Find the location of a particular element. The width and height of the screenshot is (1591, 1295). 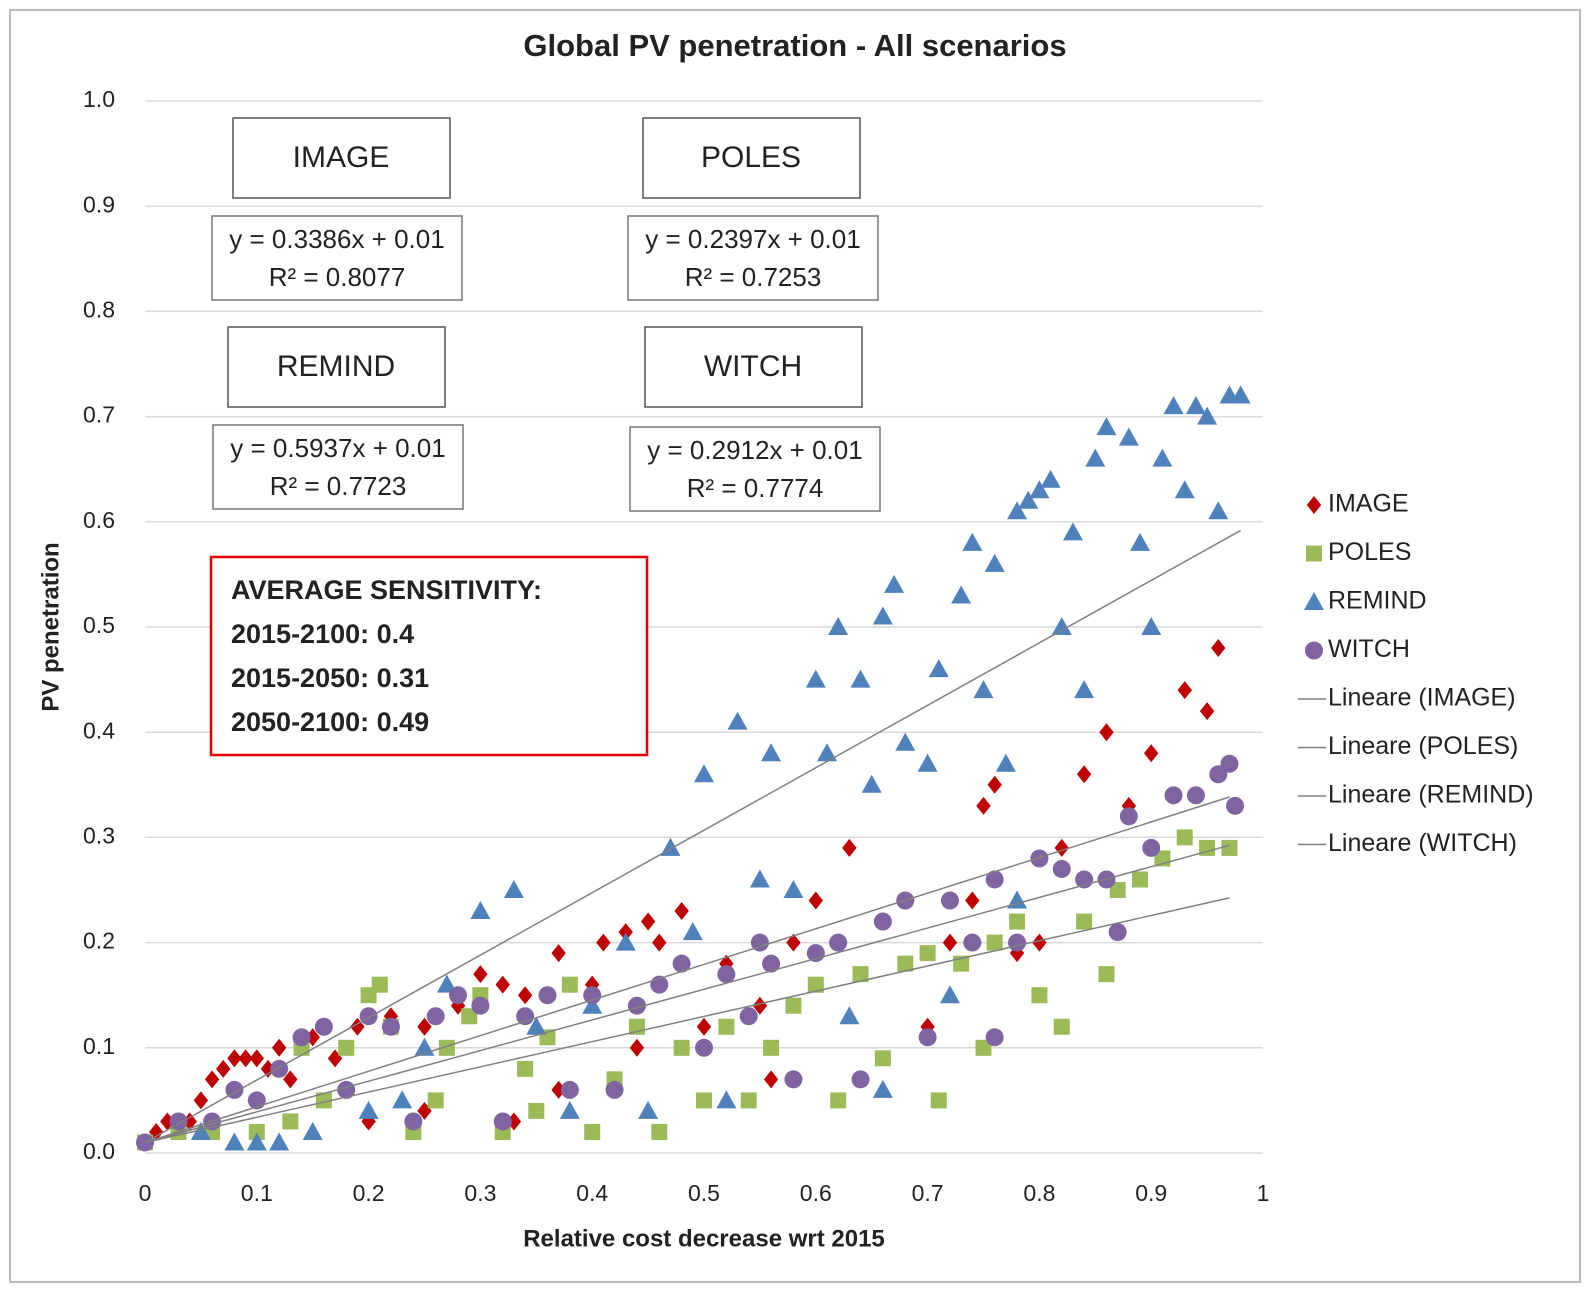

sensitivity-line: AVERAGE SENSITIVITY: is located at coordinates (386, 590).